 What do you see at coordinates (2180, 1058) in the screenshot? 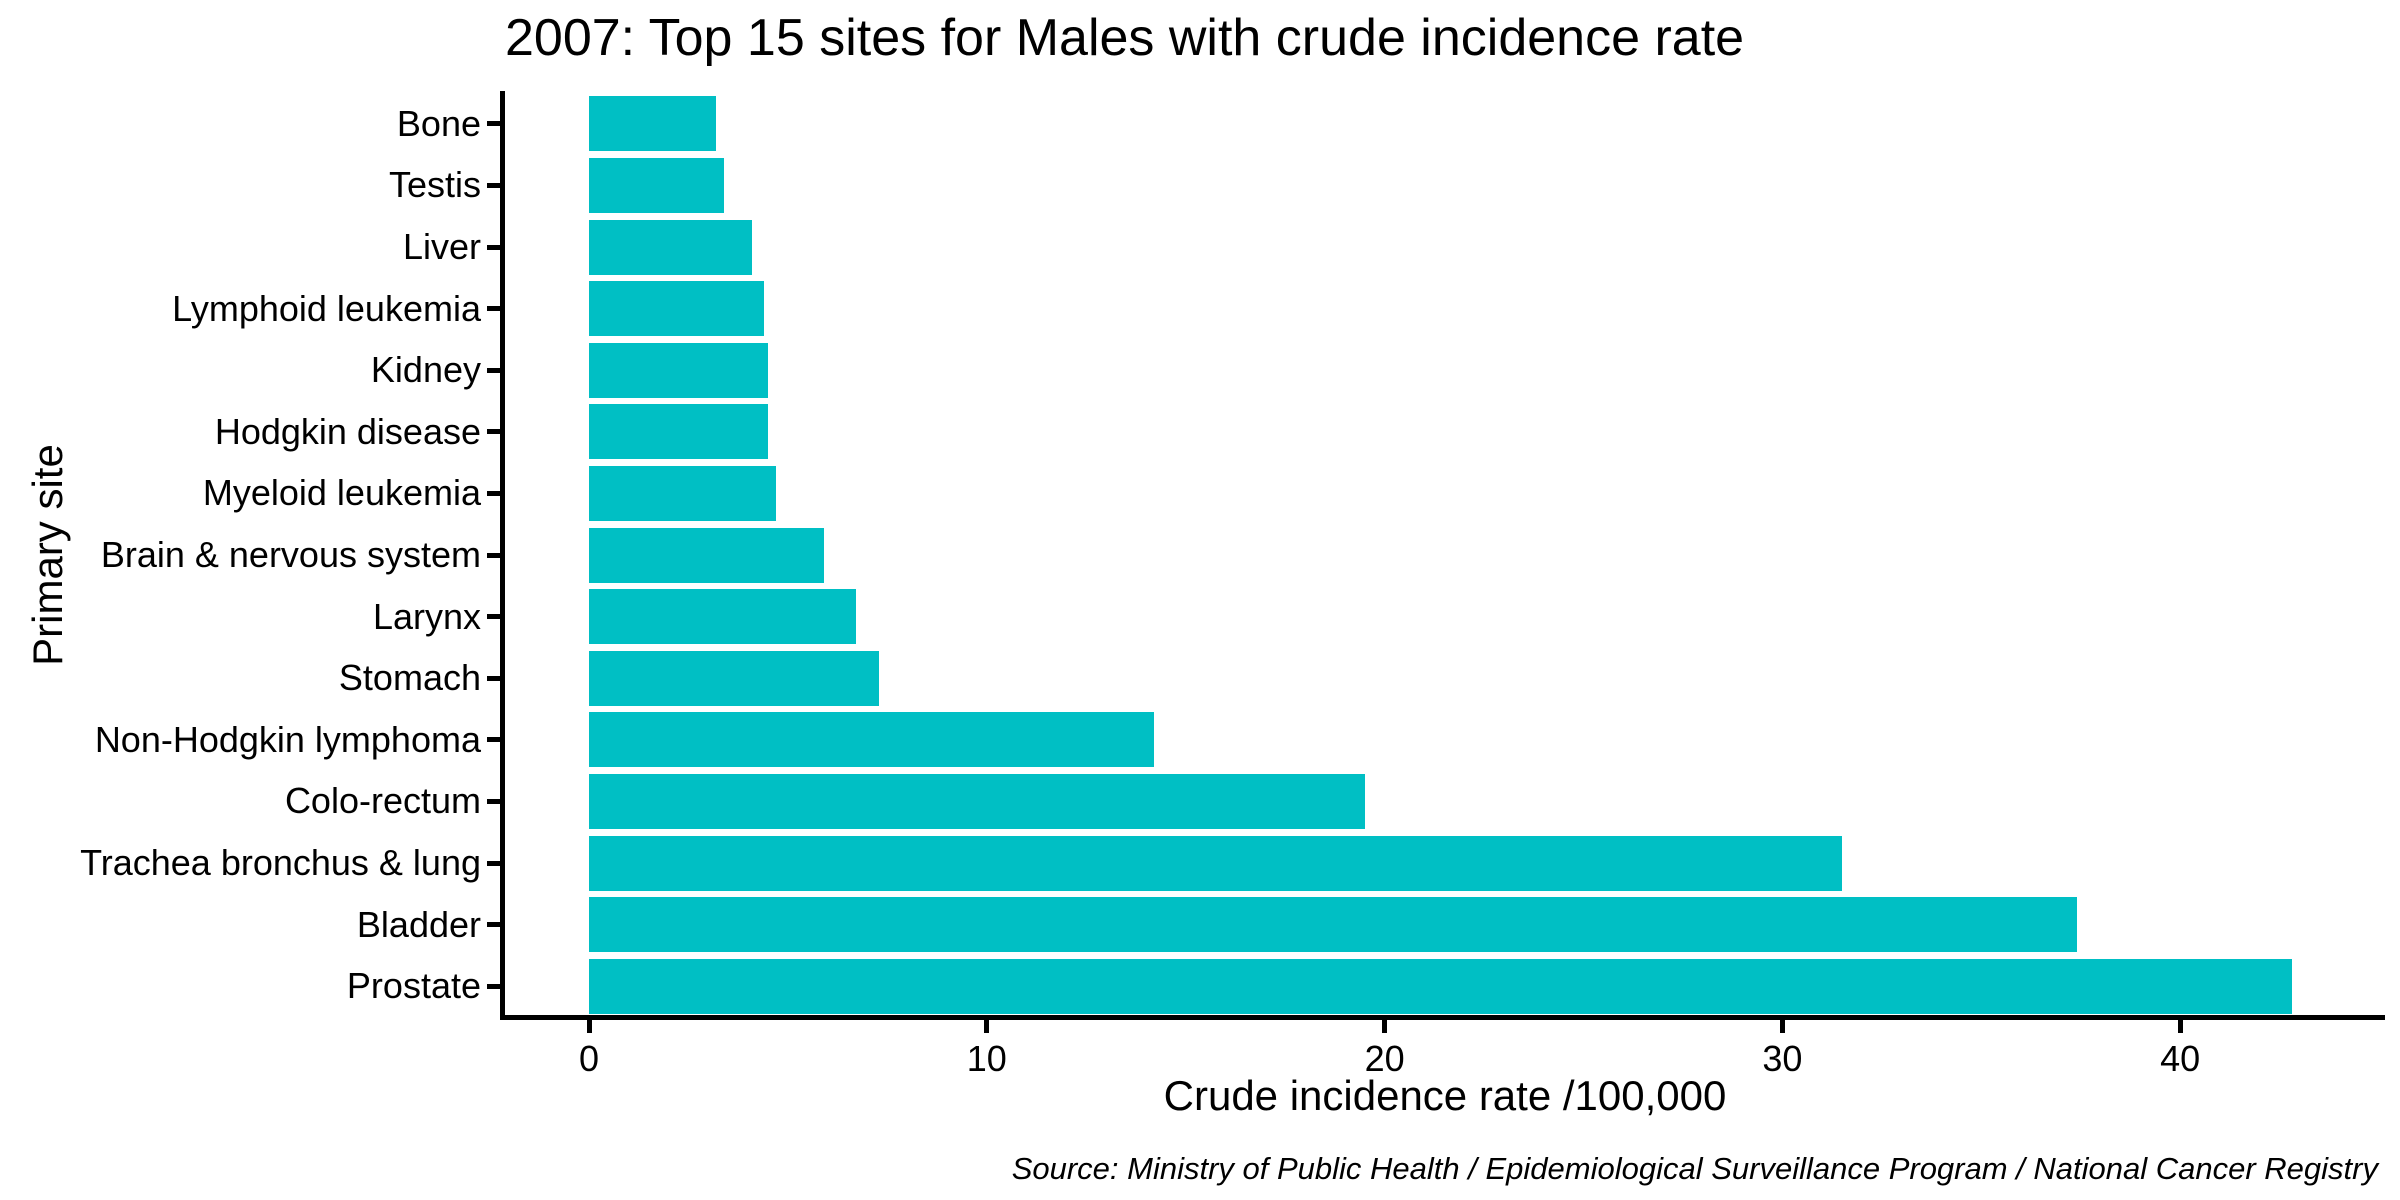
I see `x-tick-label-40: 40` at bounding box center [2180, 1058].